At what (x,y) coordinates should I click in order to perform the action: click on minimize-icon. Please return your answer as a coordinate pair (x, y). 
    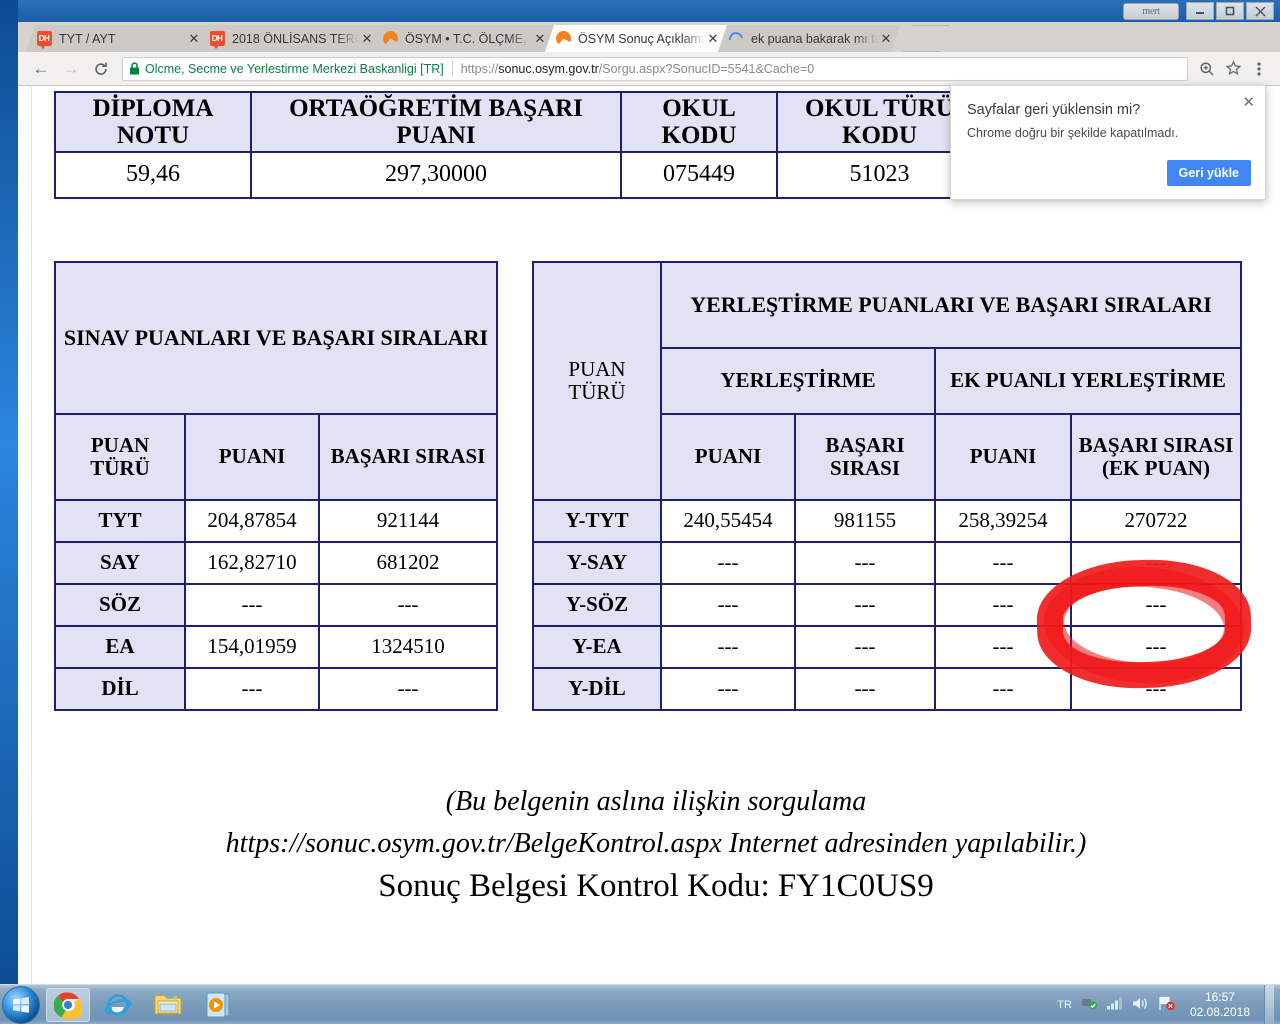
    Looking at the image, I should click on (1200, 11).